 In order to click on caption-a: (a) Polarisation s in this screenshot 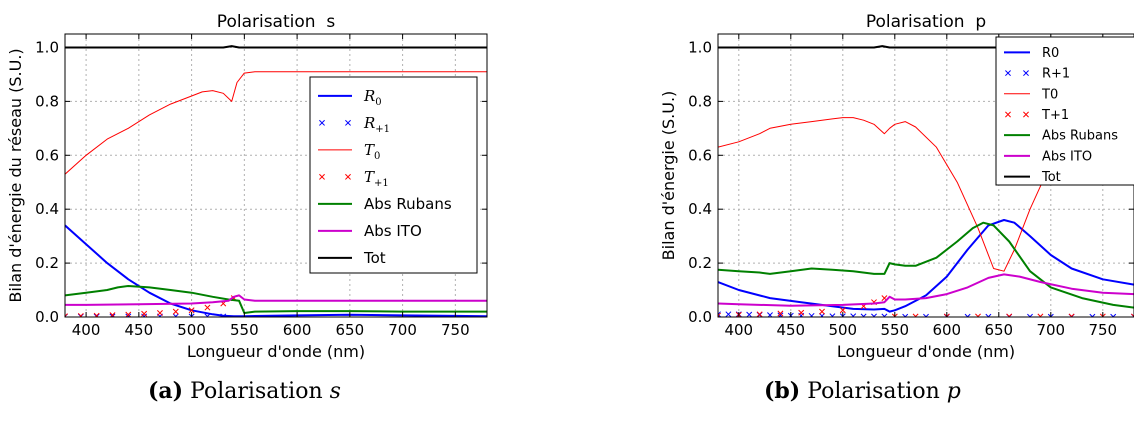, I will do `click(244, 391)`.